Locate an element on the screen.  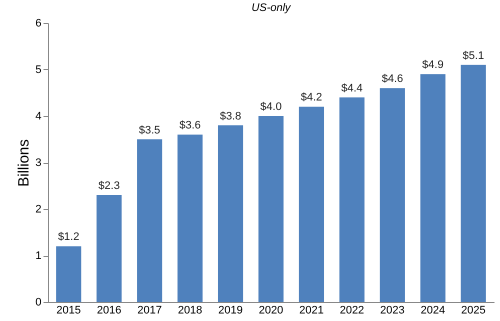
x-tick-label: 2016 is located at coordinates (109, 310).